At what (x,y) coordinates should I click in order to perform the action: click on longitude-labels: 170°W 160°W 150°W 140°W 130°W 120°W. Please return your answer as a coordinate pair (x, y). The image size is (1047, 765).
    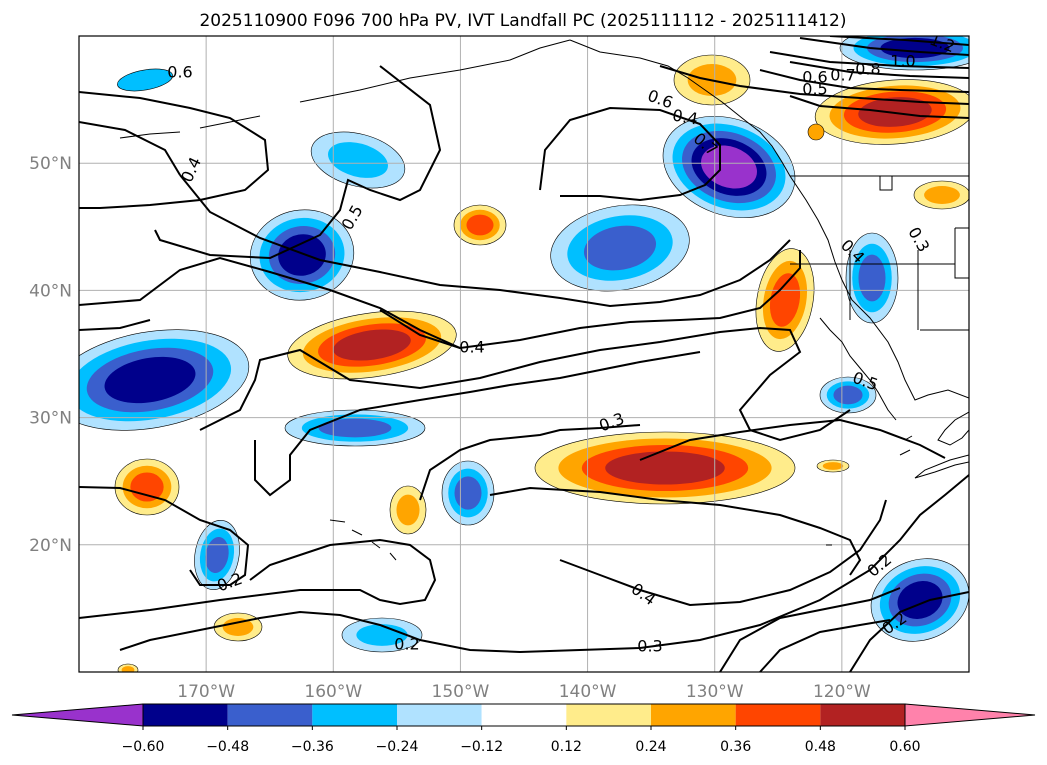
    Looking at the image, I should click on (524, 692).